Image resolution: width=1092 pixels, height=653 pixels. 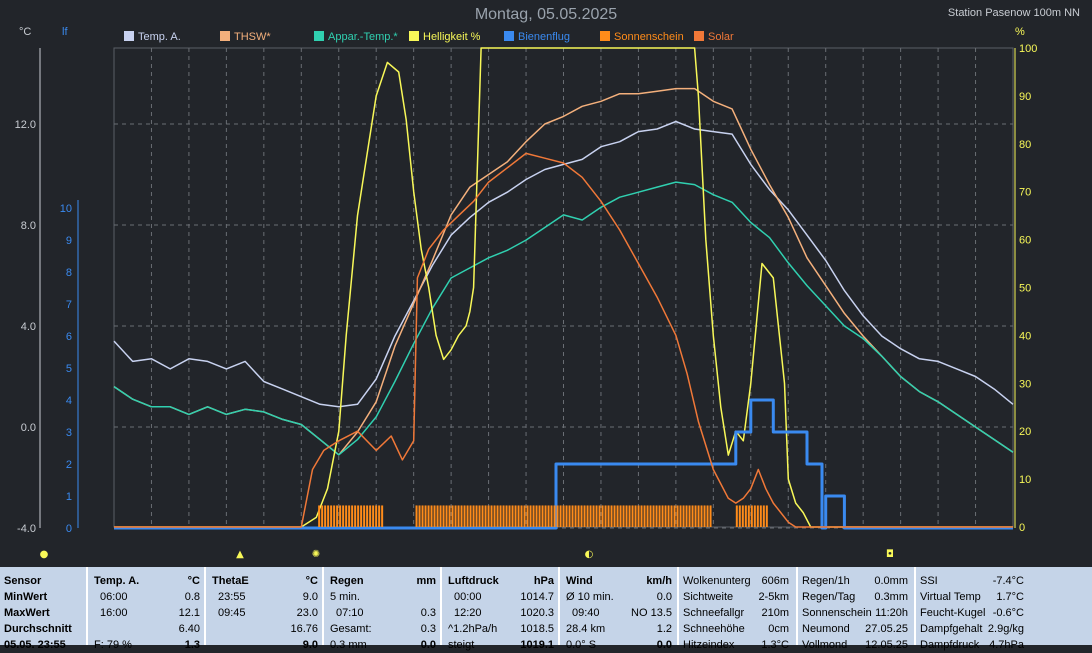 I want to click on stats-misc-label: Sonnenschein, so click(x=837, y=613).